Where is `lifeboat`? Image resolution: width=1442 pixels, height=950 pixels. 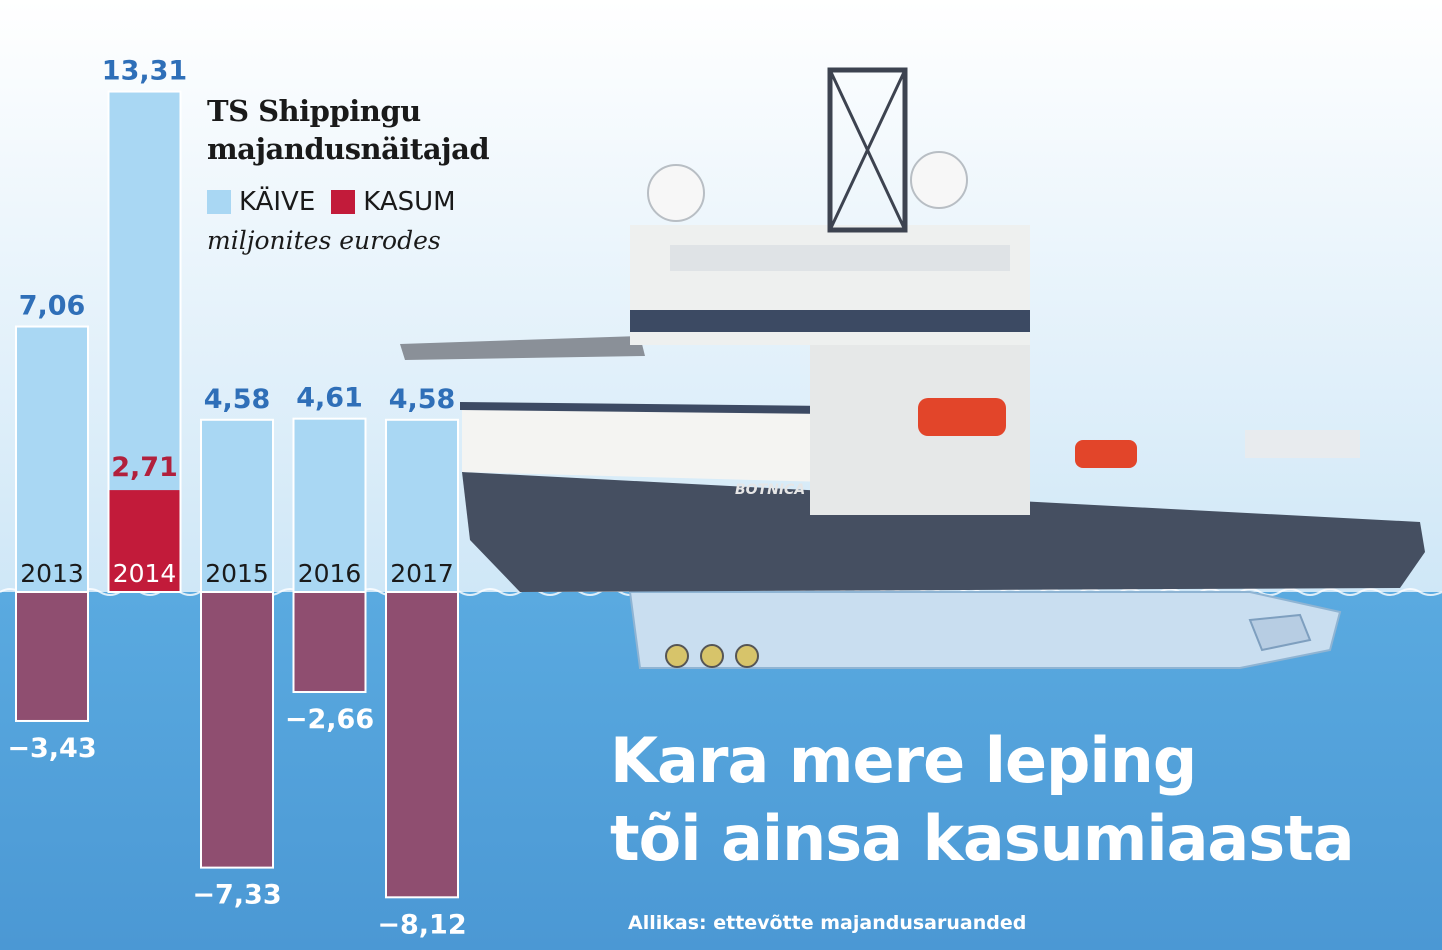 lifeboat is located at coordinates (962, 417).